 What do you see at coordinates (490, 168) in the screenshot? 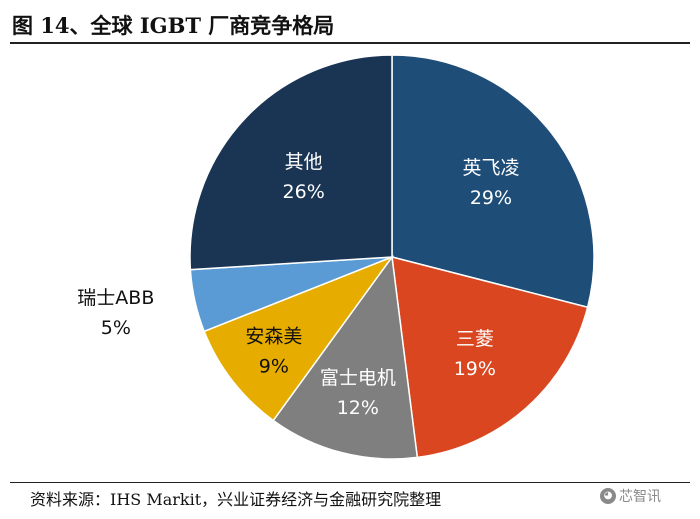
I see `slice-category-label: 英飞凌` at bounding box center [490, 168].